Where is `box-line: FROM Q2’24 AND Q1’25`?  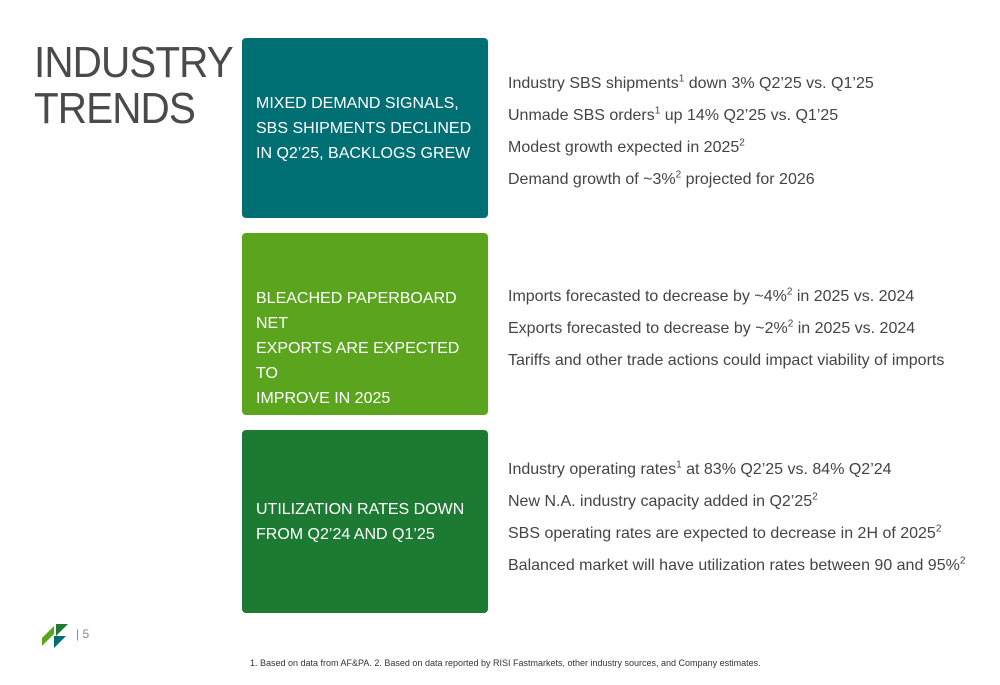 box-line: FROM Q2’24 AND Q1’25 is located at coordinates (345, 534).